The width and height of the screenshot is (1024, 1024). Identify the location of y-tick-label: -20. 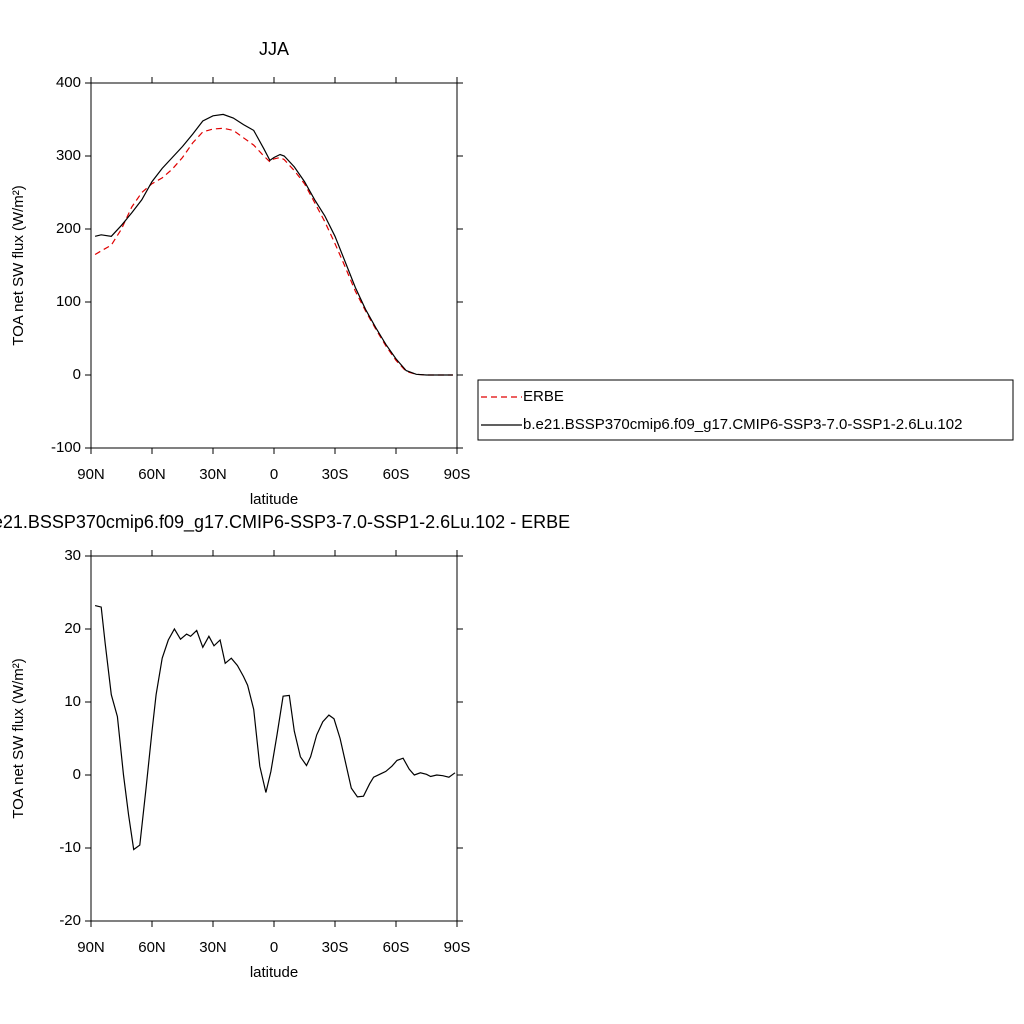
(70, 920).